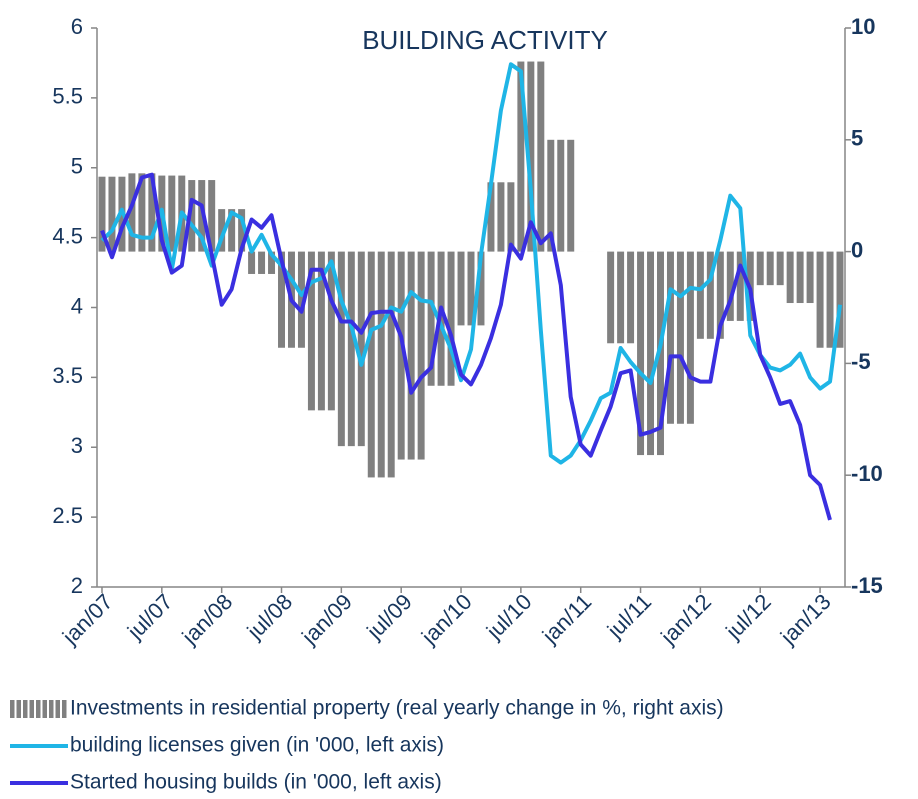 The image size is (918, 799). Describe the element at coordinates (77, 585) in the screenshot. I see `y-tick-label: 2` at that location.